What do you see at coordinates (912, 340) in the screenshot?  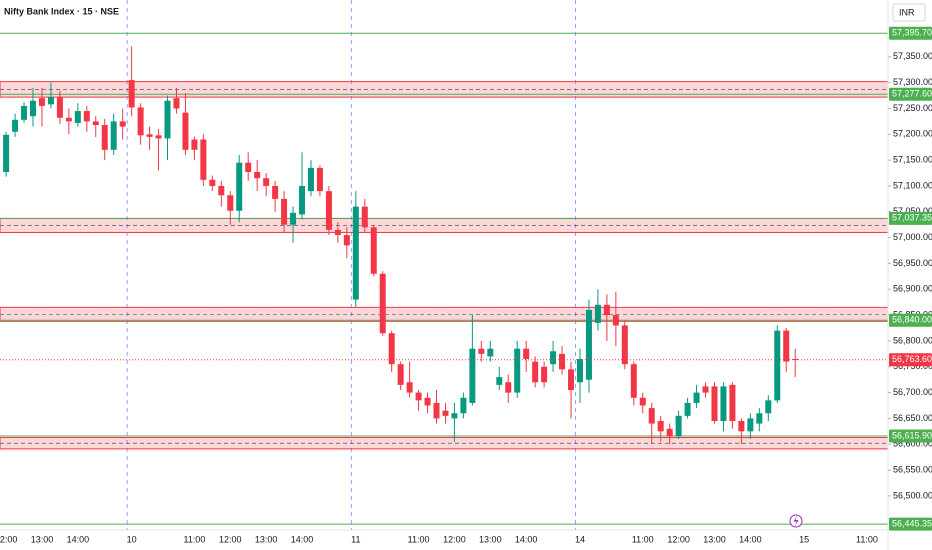 I see `y-tick-label: 56,800.00` at bounding box center [912, 340].